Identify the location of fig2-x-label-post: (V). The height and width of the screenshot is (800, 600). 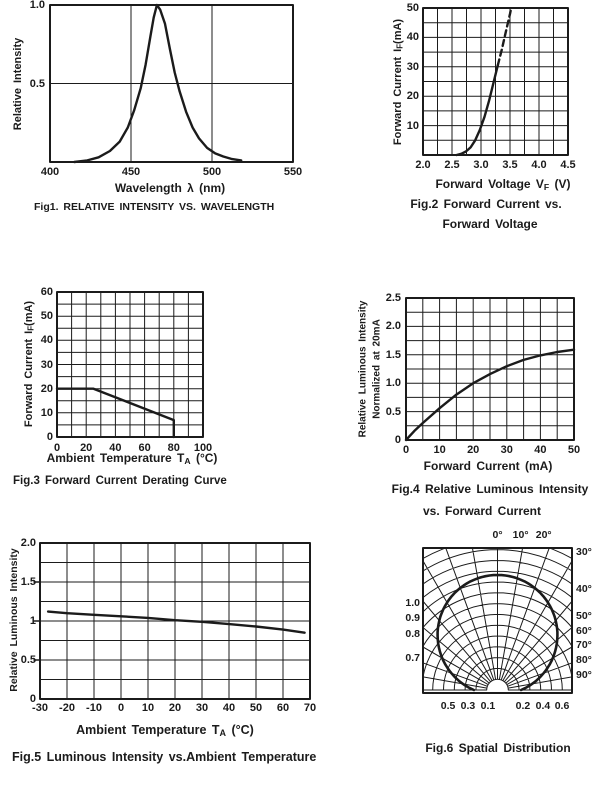
(560, 184).